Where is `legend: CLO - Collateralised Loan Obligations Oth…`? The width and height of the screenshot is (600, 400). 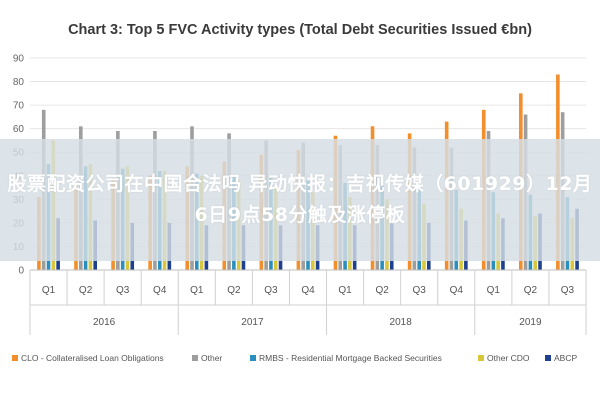 legend: CLO - Collateralised Loan Obligations Oth… is located at coordinates (294, 358).